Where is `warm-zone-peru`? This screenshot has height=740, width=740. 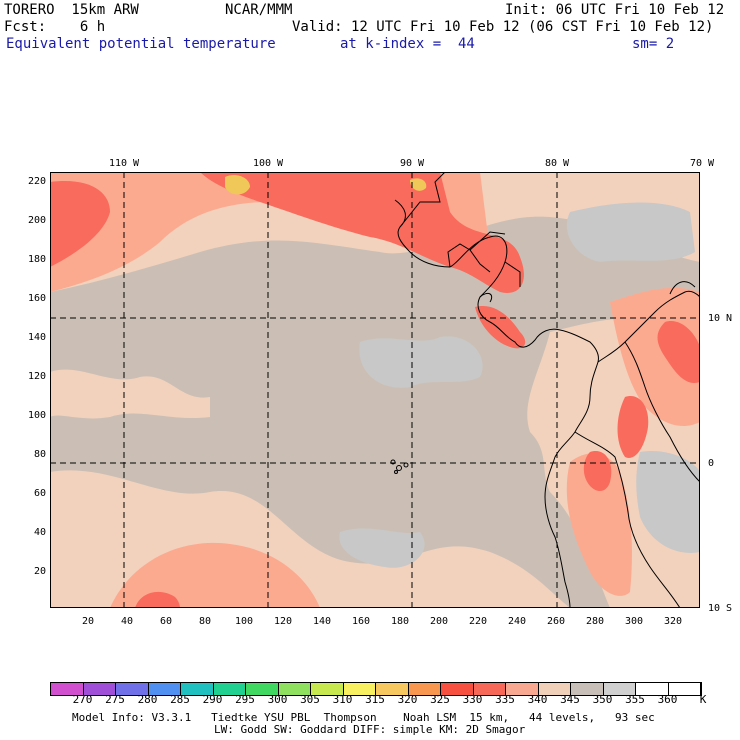
warm-zone-peru is located at coordinates (599, 524).